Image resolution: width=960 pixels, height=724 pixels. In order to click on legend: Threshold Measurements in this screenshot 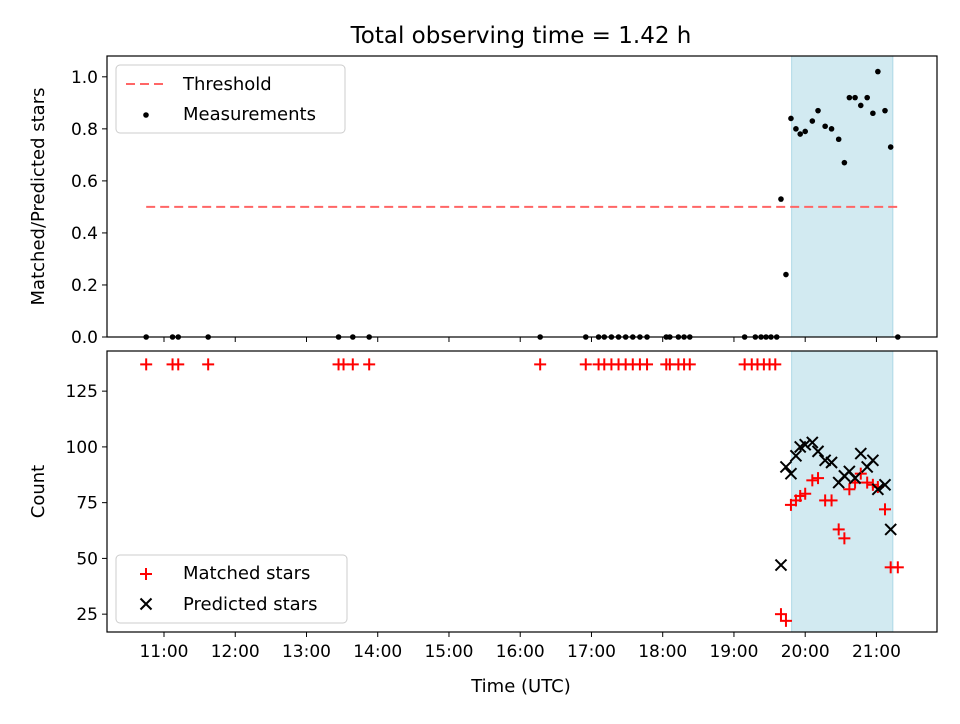, I will do `click(230, 99)`.